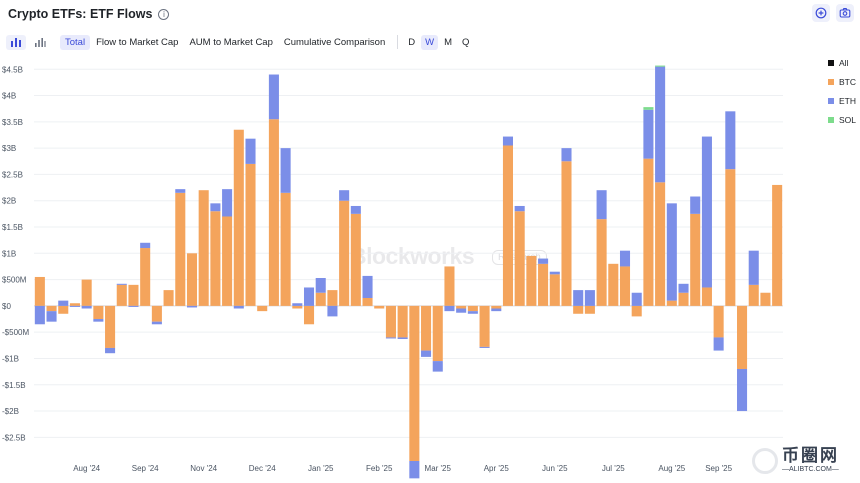 This screenshot has height=483, width=860. I want to click on period-quarterly: Q, so click(466, 42).